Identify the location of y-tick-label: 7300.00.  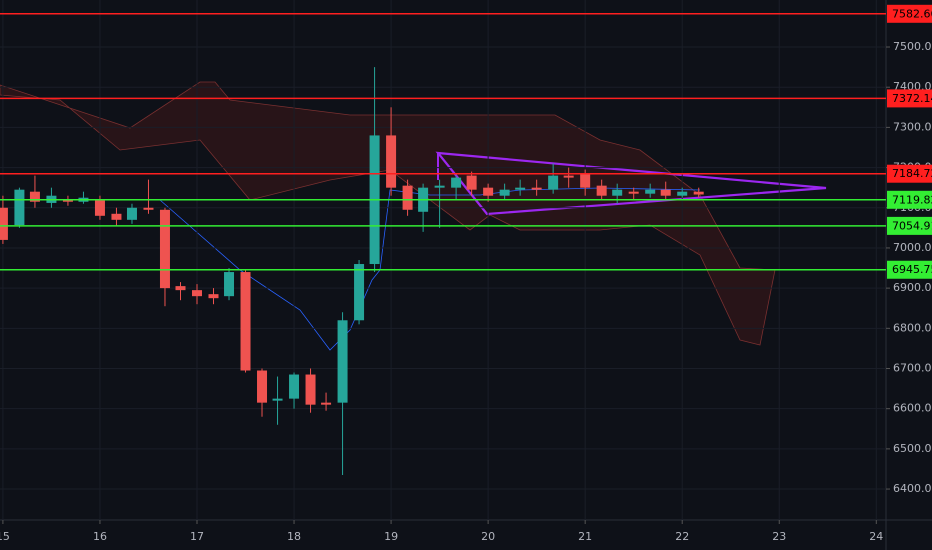
(912, 126).